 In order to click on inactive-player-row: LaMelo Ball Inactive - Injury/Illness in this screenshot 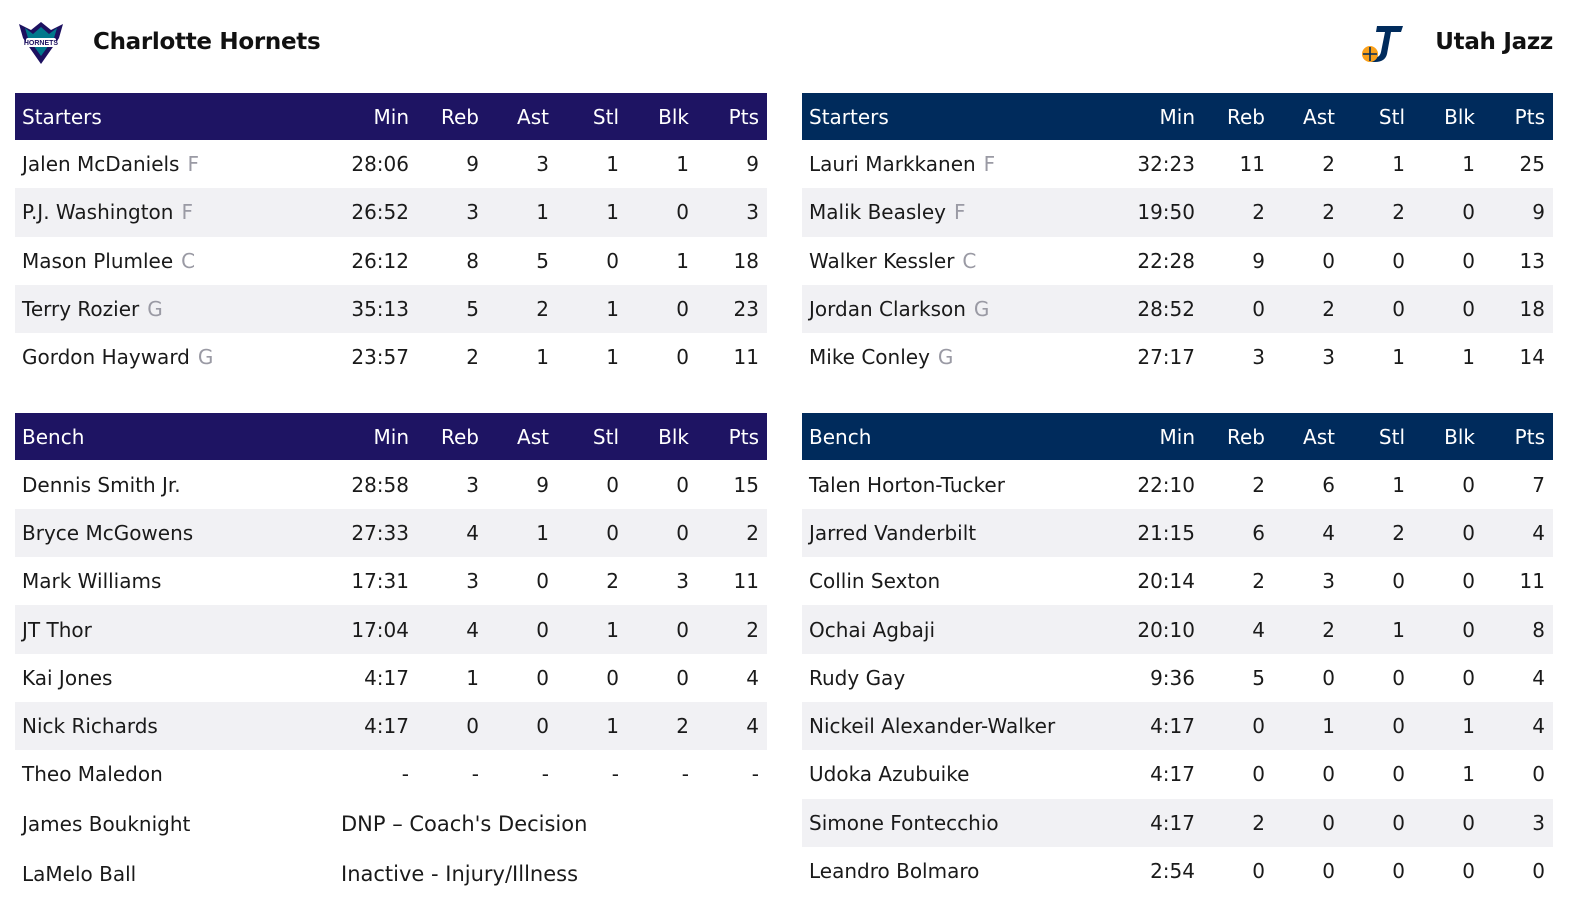, I will do `click(391, 873)`.